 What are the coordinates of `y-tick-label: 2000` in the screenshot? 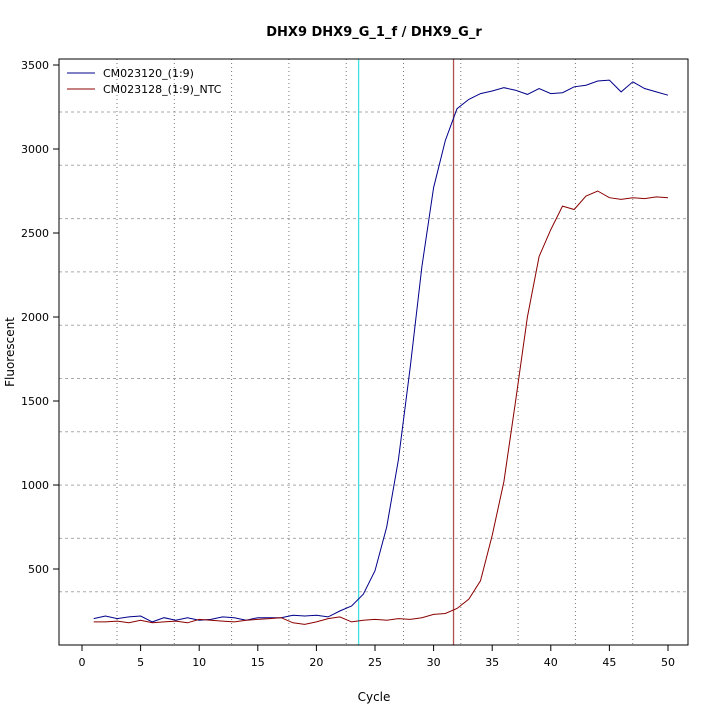 It's located at (35, 317).